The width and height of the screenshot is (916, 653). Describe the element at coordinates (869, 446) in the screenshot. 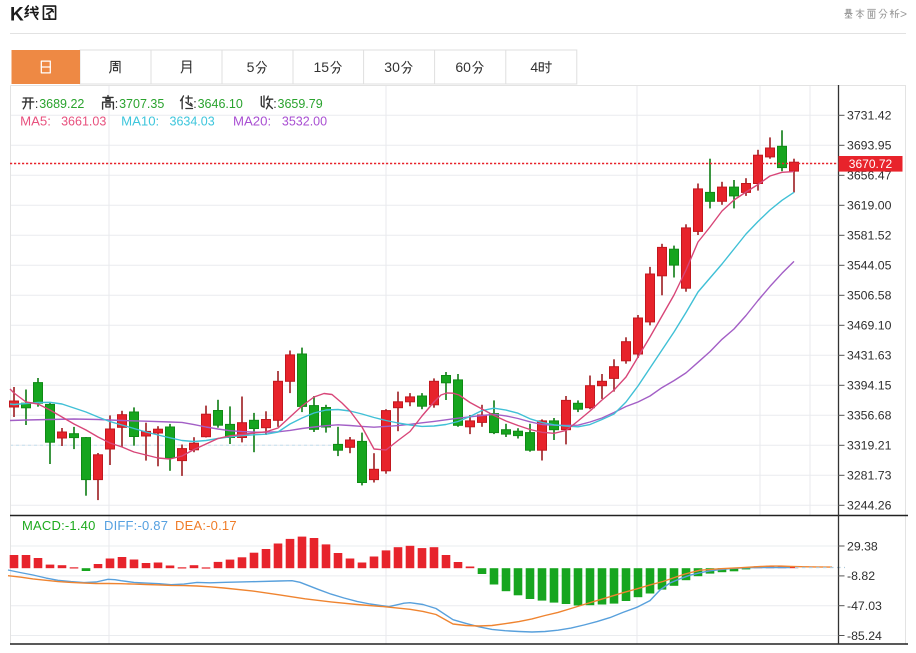

I see `svg-text: 3319.21` at that location.